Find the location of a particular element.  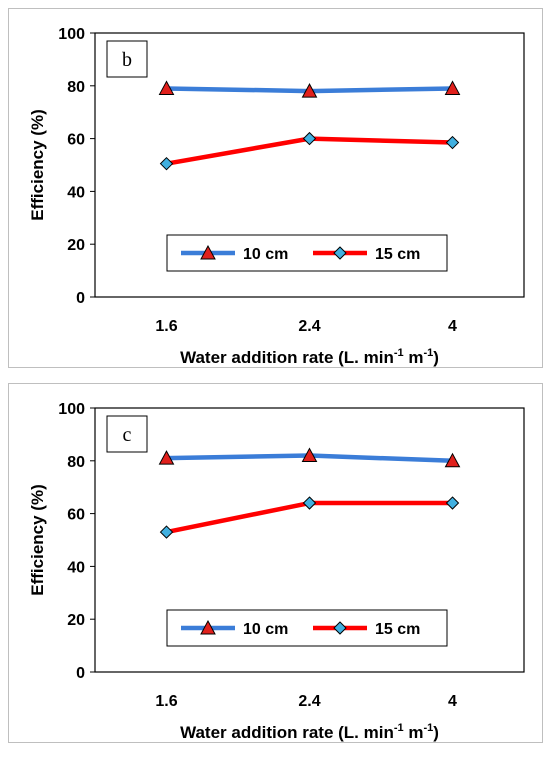

panel-label: c is located at coordinates (127, 435).